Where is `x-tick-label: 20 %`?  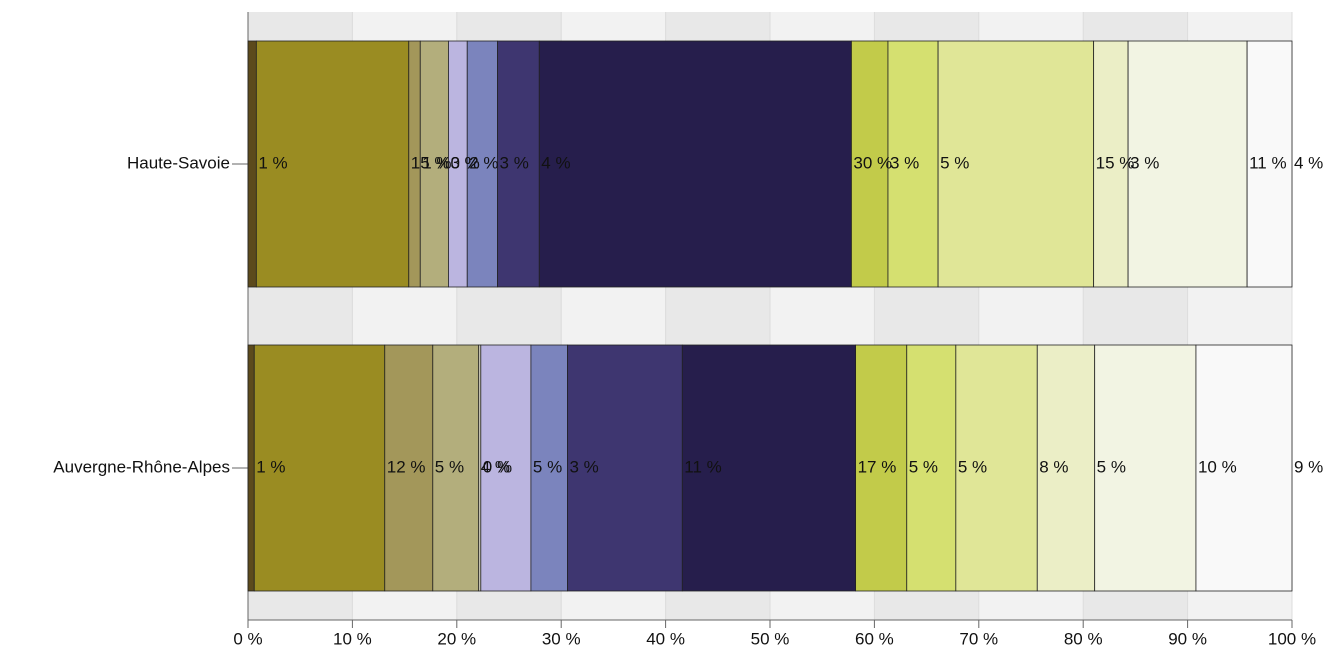
x-tick-label: 20 % is located at coordinates (456, 638).